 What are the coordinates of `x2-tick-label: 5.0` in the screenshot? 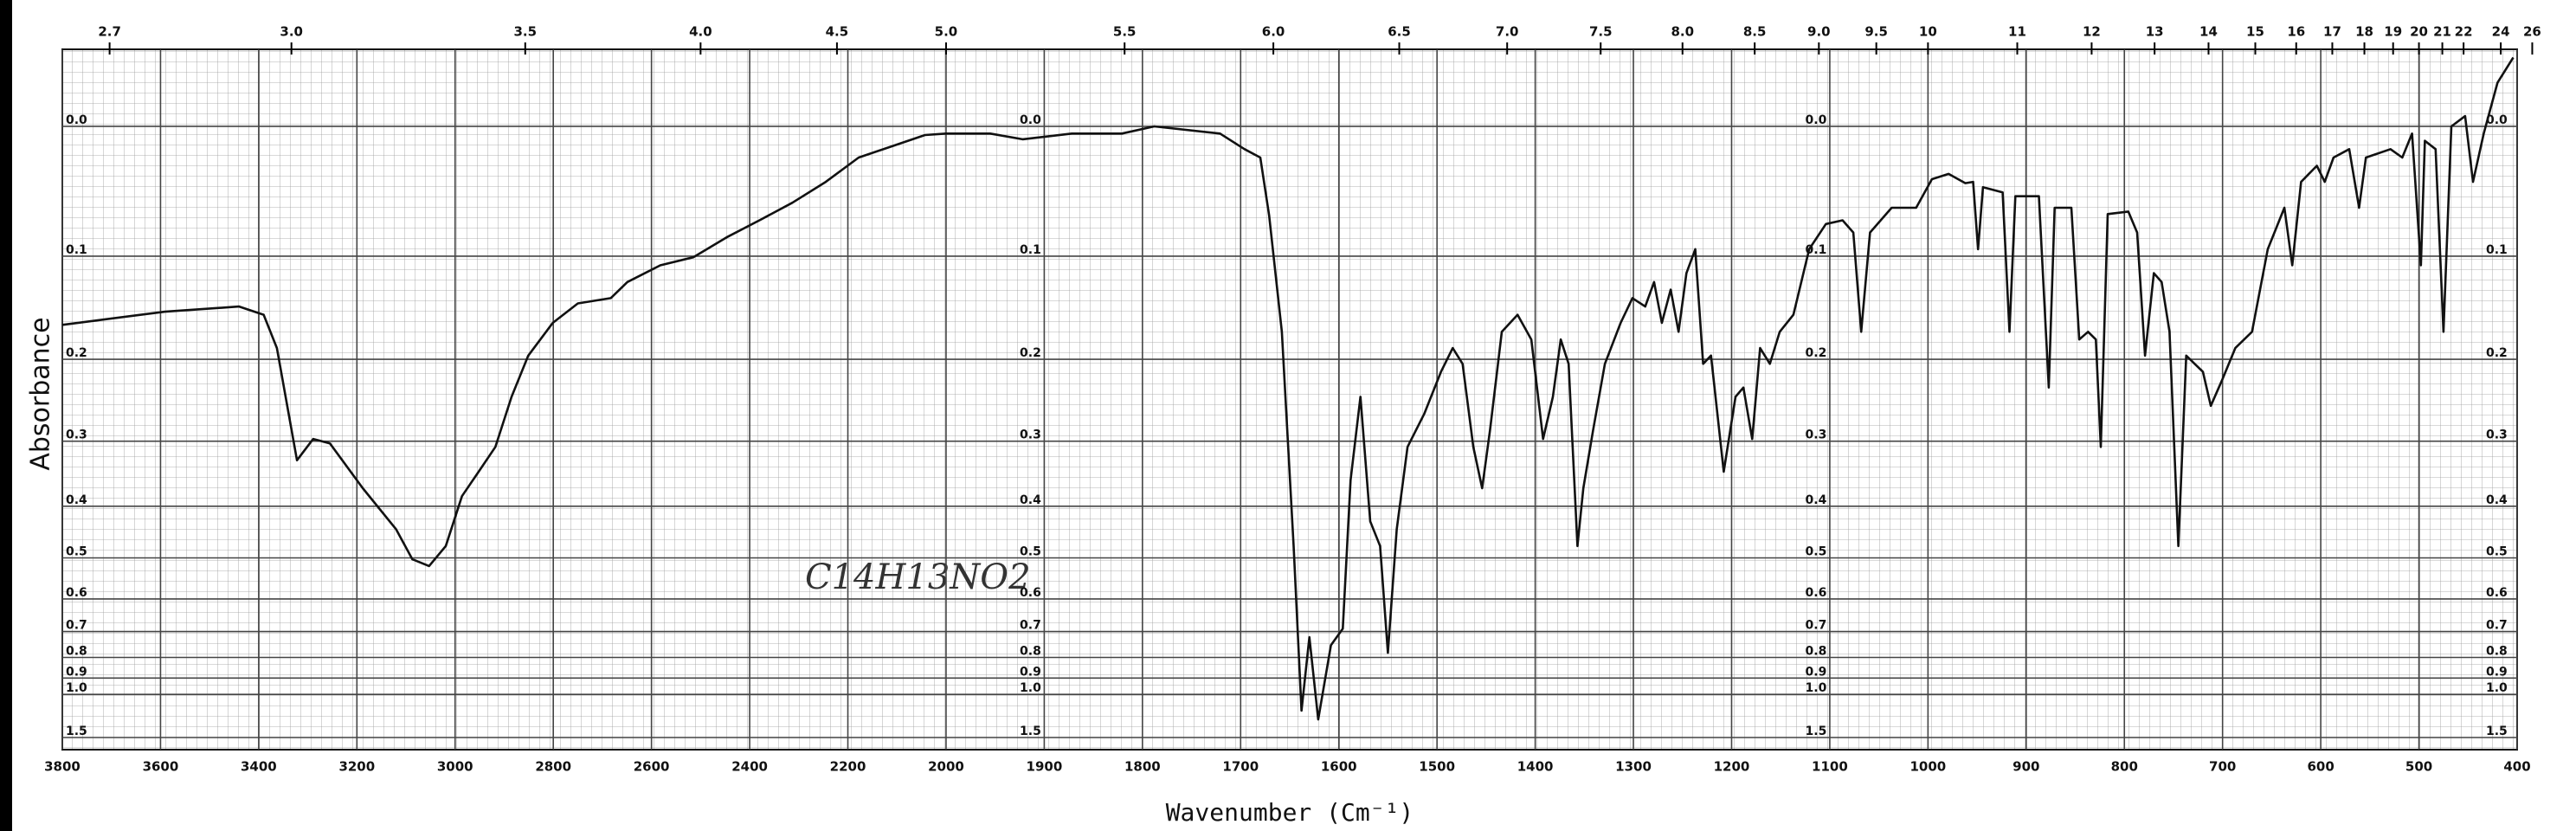 It's located at (947, 32).